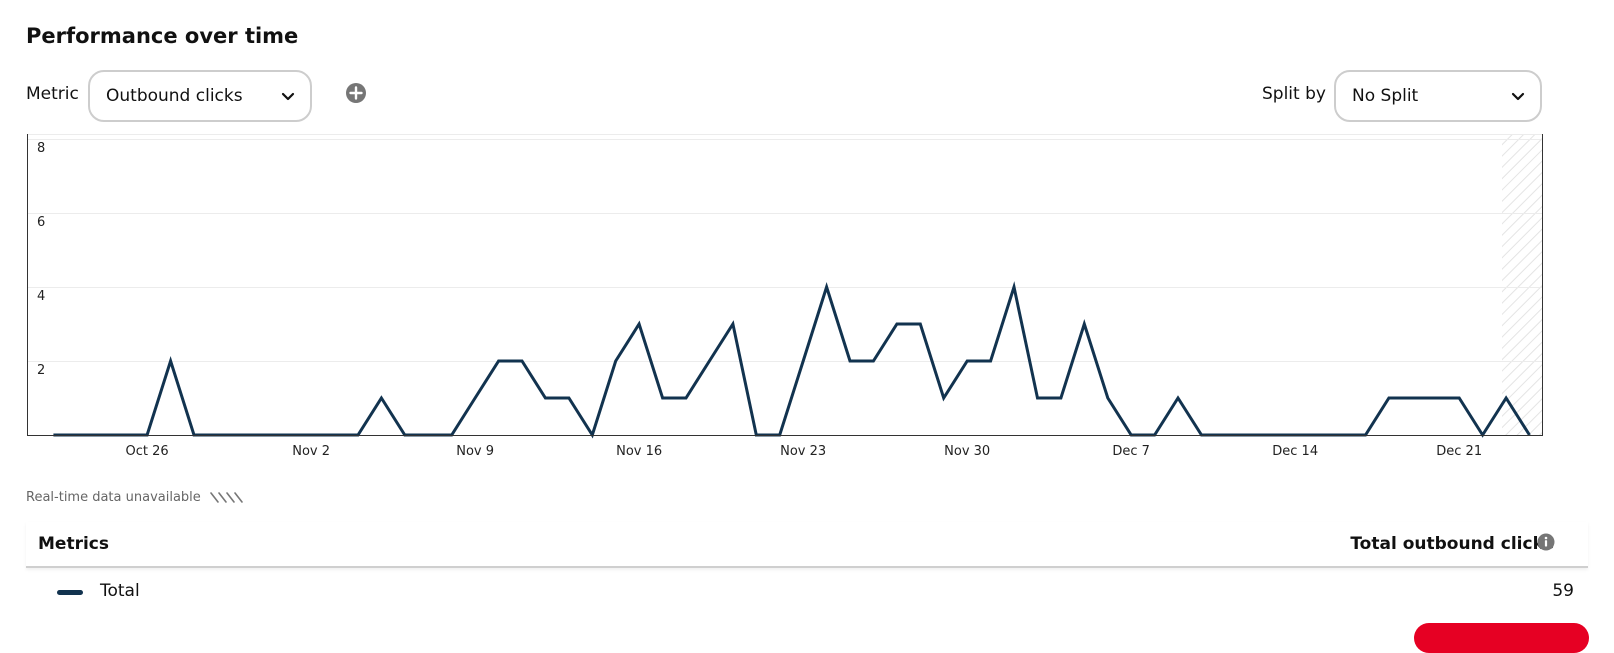  Describe the element at coordinates (41, 370) in the screenshot. I see `y-tick-label: 2` at that location.